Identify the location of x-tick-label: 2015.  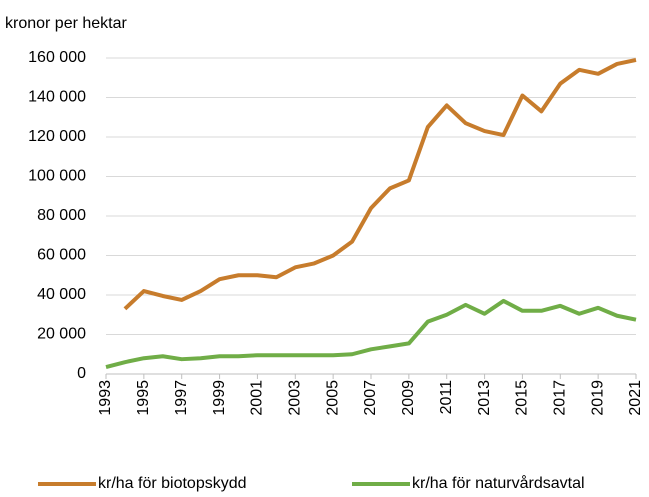
(522, 398).